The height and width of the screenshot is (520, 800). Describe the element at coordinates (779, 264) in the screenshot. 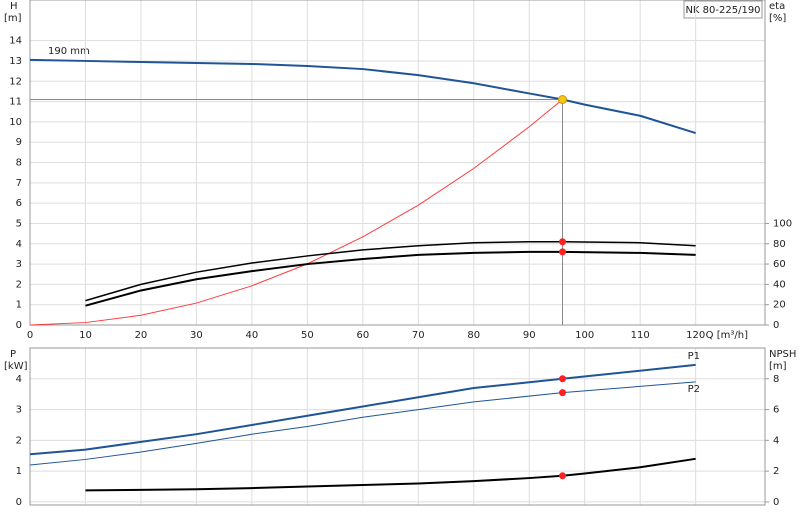

I see `y2-tick-label: 60` at that location.